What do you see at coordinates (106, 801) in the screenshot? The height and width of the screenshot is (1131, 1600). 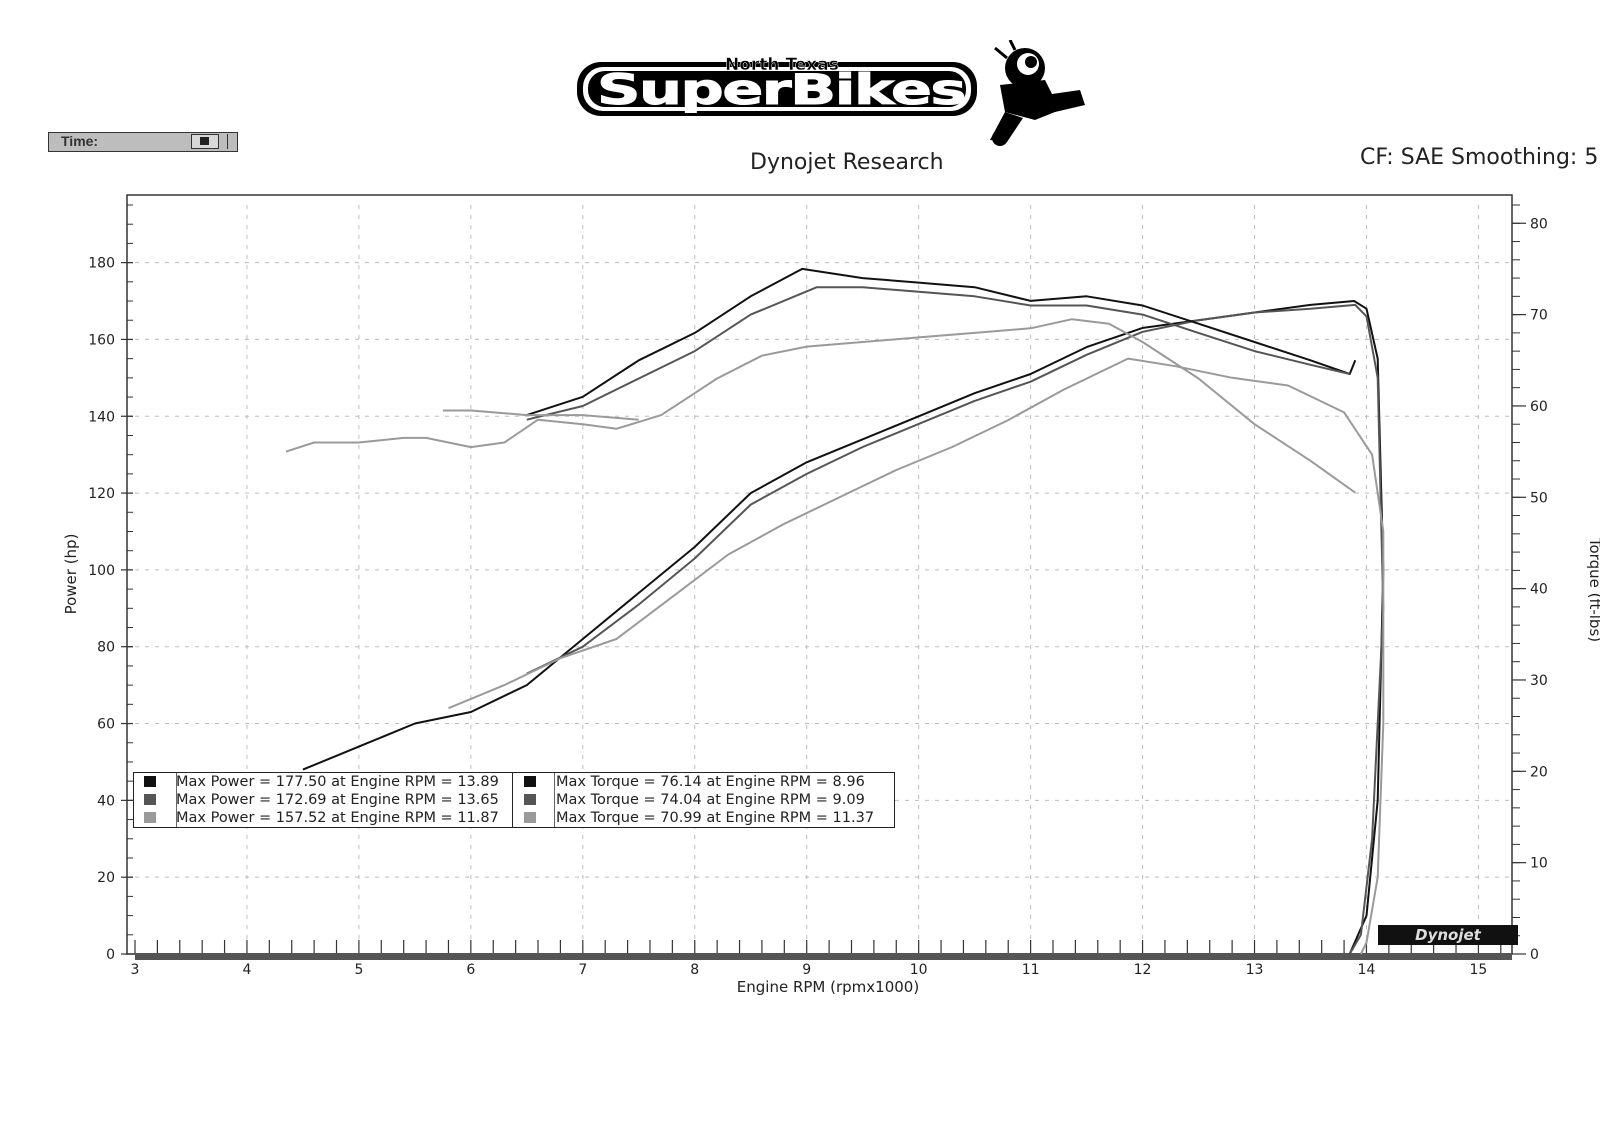 I see `y-tick-label: 40` at bounding box center [106, 801].